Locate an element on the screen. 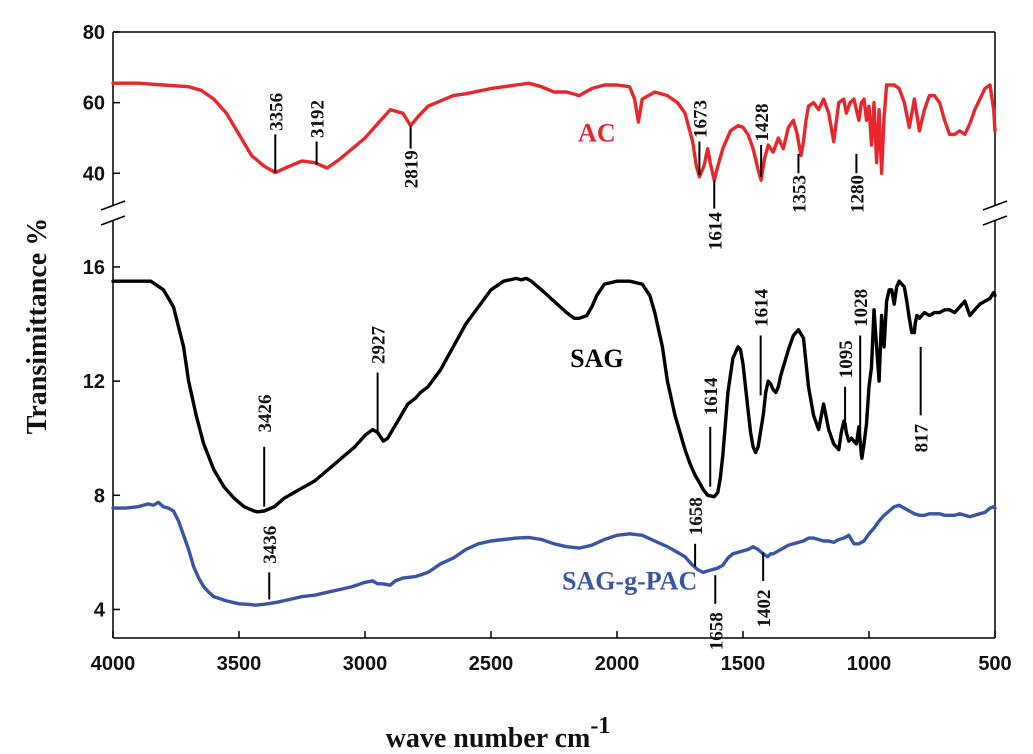 This screenshot has width=1033, height=754. x-axis-title: wave number cm-1 is located at coordinates (498, 733).